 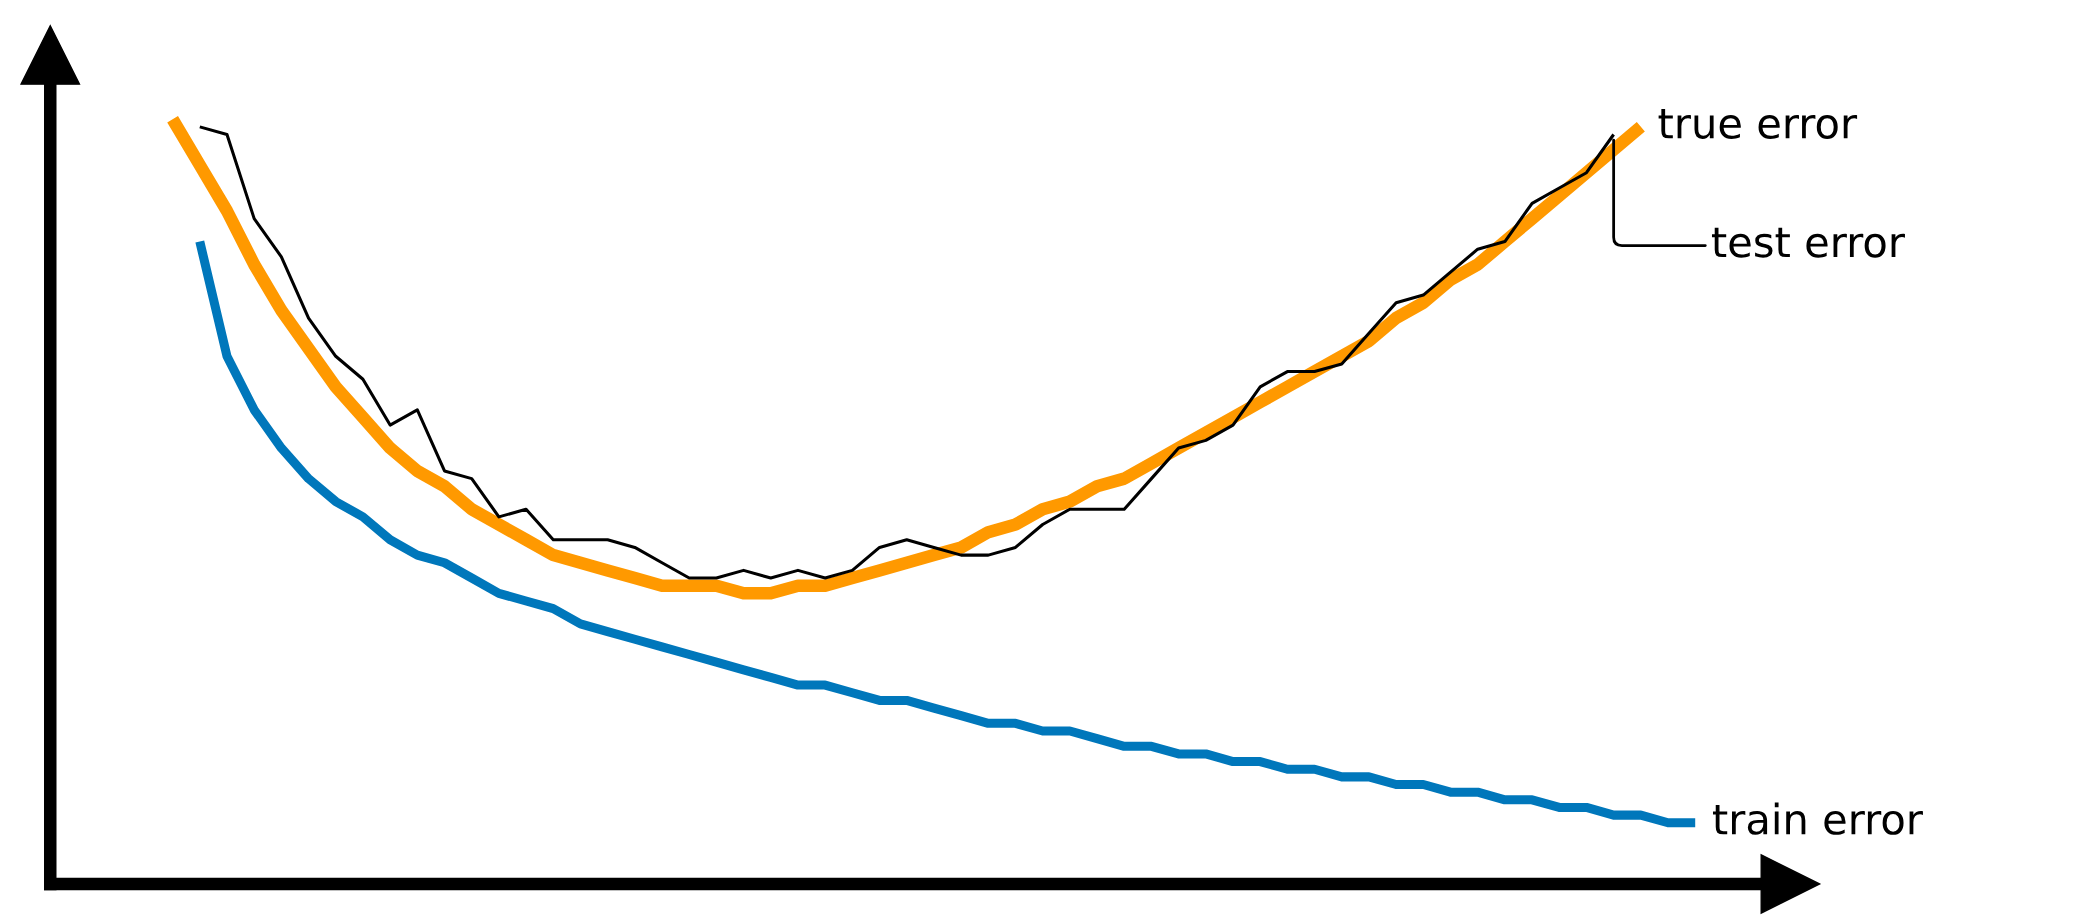 I want to click on text: test error, so click(x=1808, y=242).